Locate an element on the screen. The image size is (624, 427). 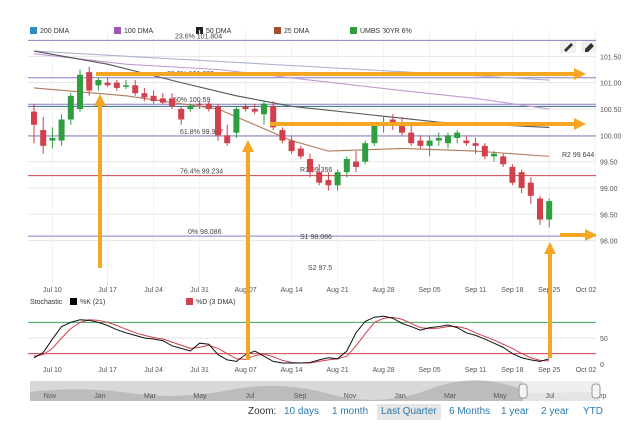
navigator-handle-right is located at coordinates (596, 391).